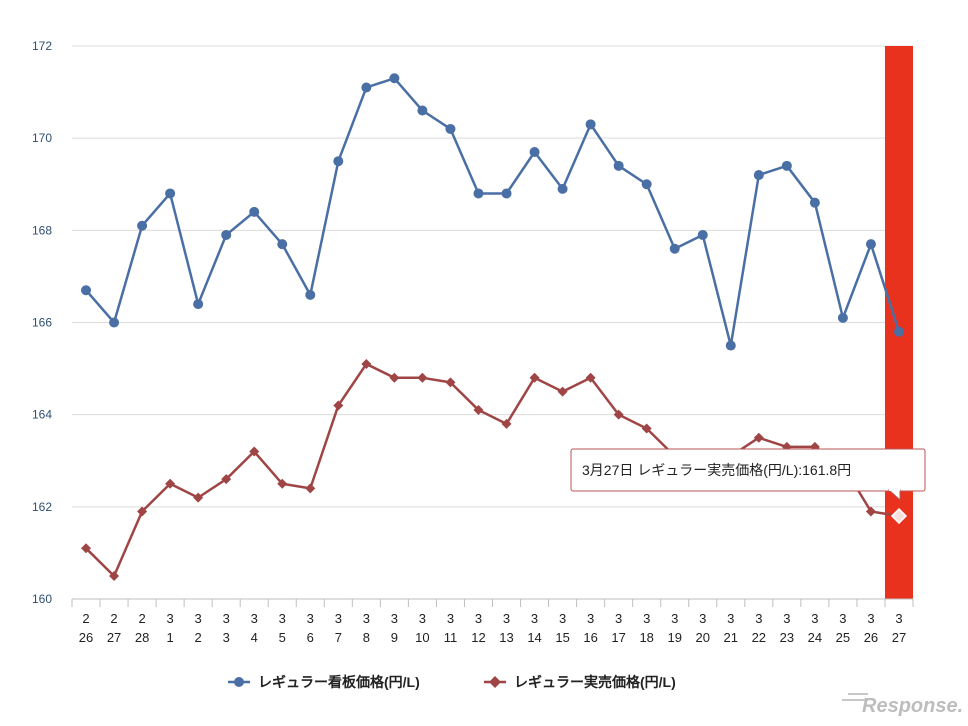 The image size is (968, 726). What do you see at coordinates (894, 489) in the screenshot?
I see `tooltip-arrow-mask` at bounding box center [894, 489].